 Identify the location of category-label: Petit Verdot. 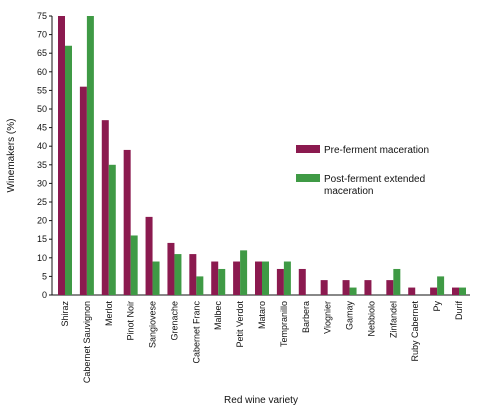
(240, 324).